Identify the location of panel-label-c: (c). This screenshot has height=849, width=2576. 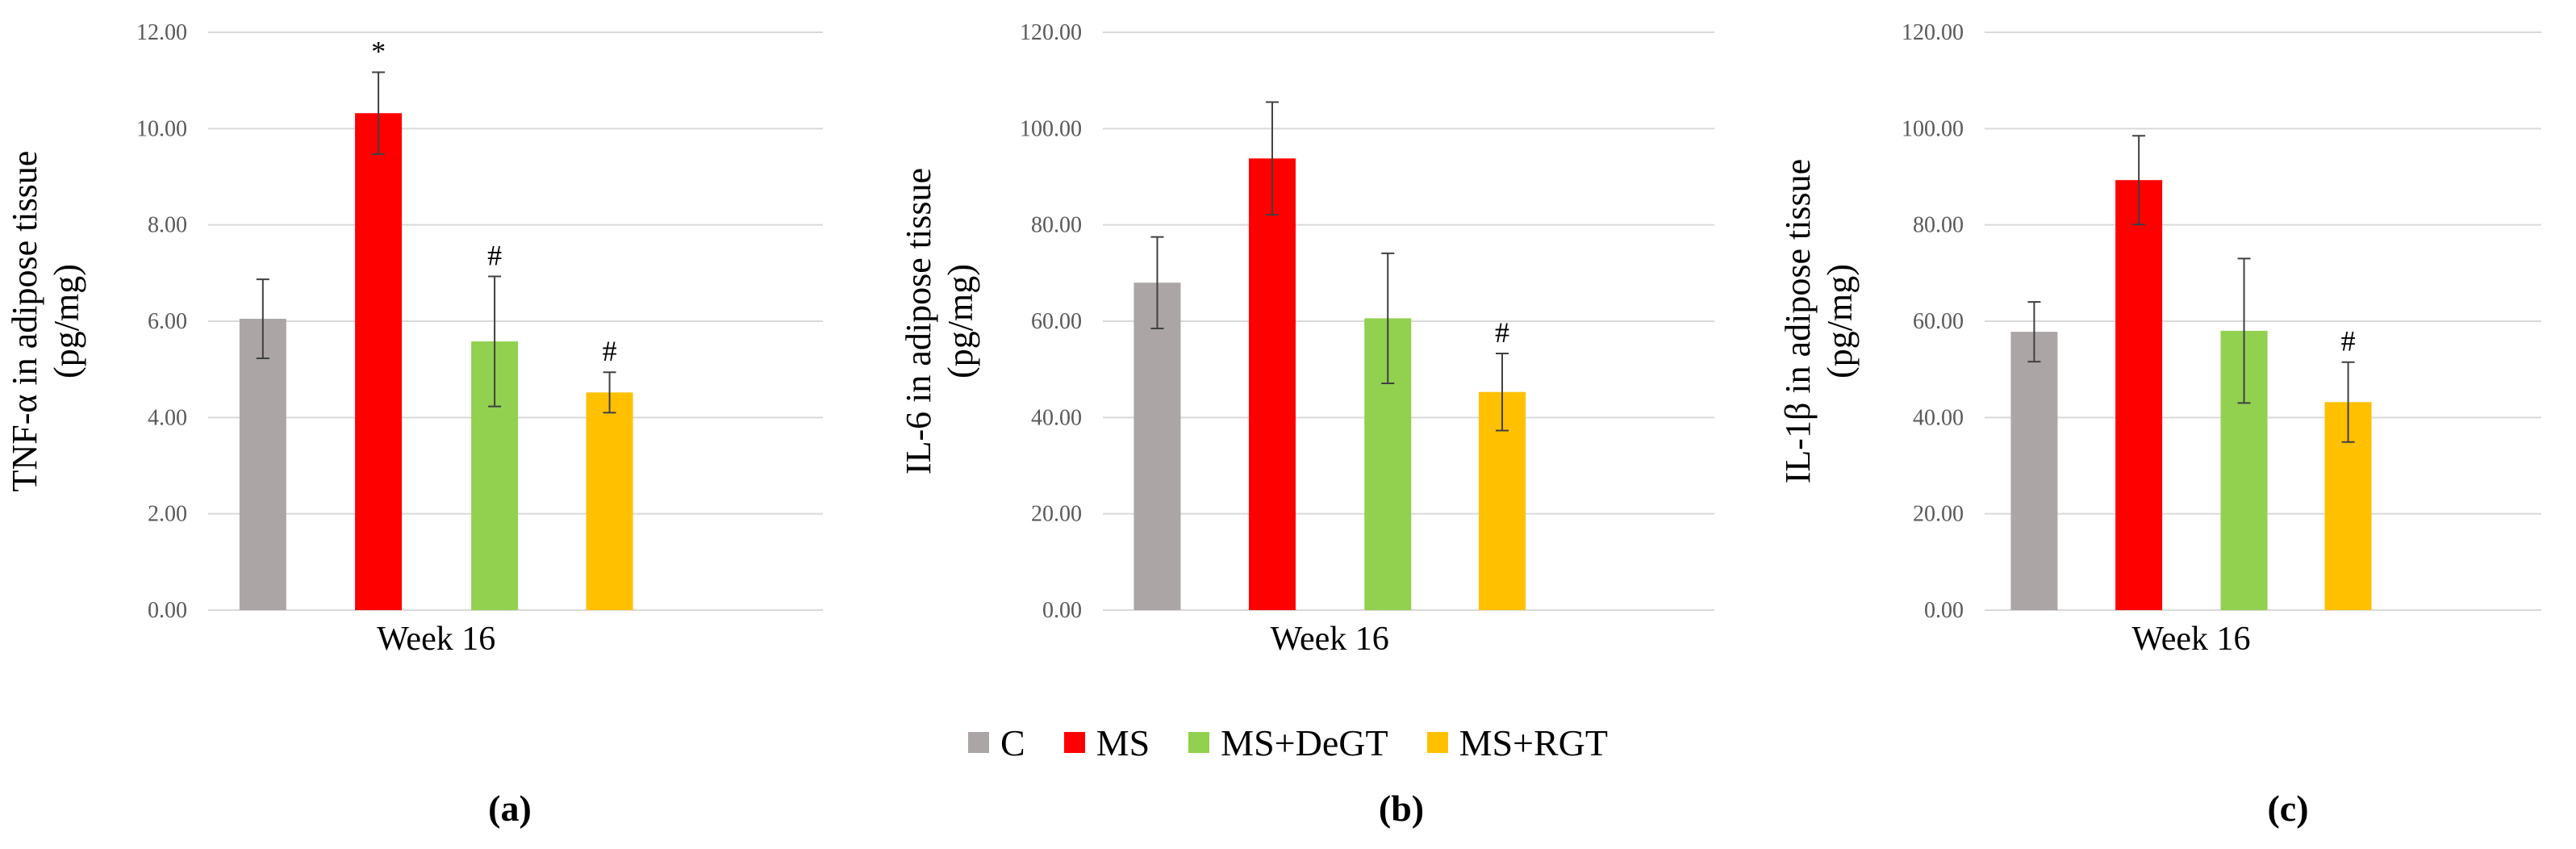
(2288, 808).